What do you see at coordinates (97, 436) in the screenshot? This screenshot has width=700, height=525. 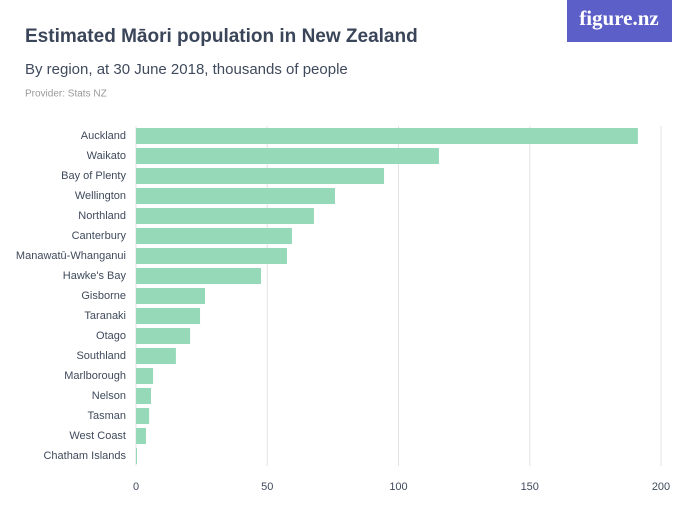 I see `y-tick-label: West Coast` at bounding box center [97, 436].